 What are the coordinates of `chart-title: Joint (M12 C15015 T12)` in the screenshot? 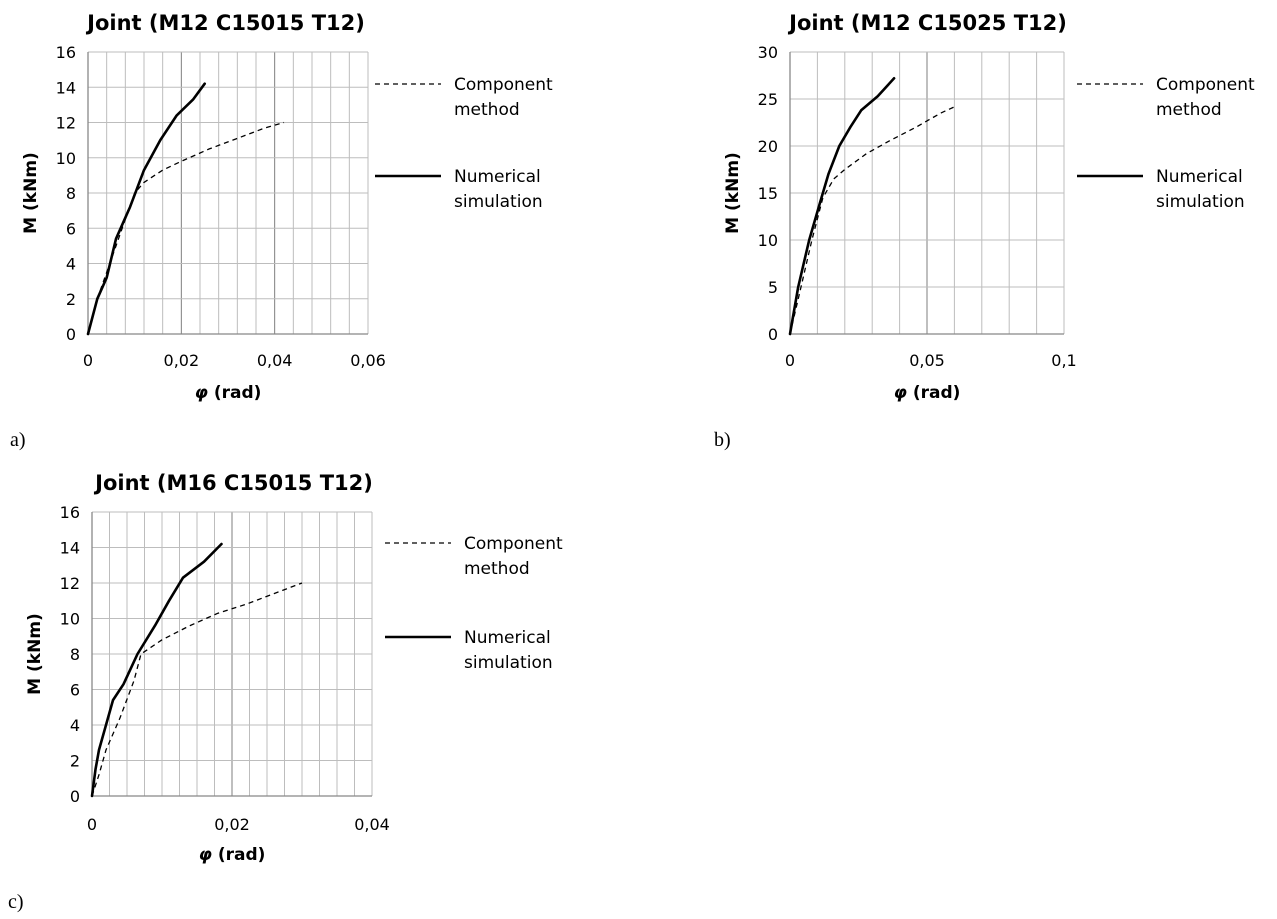 It's located at (225, 23).